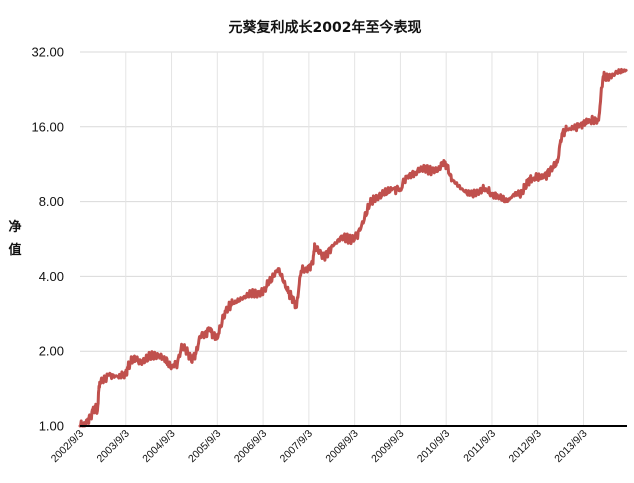 The width and height of the screenshot is (634, 483). What do you see at coordinates (14, 238) in the screenshot?
I see `y-axis-label: 净值` at bounding box center [14, 238].